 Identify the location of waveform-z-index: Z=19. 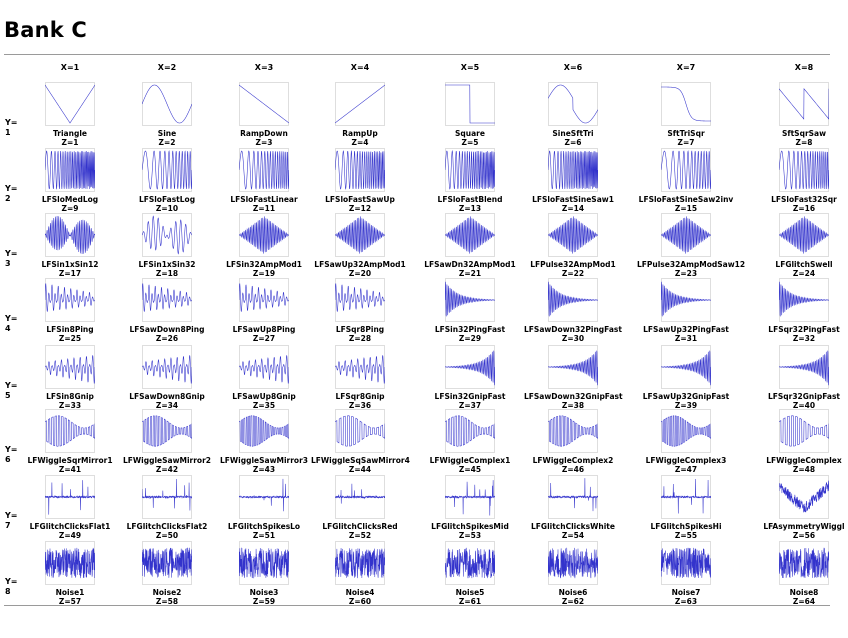
(264, 273).